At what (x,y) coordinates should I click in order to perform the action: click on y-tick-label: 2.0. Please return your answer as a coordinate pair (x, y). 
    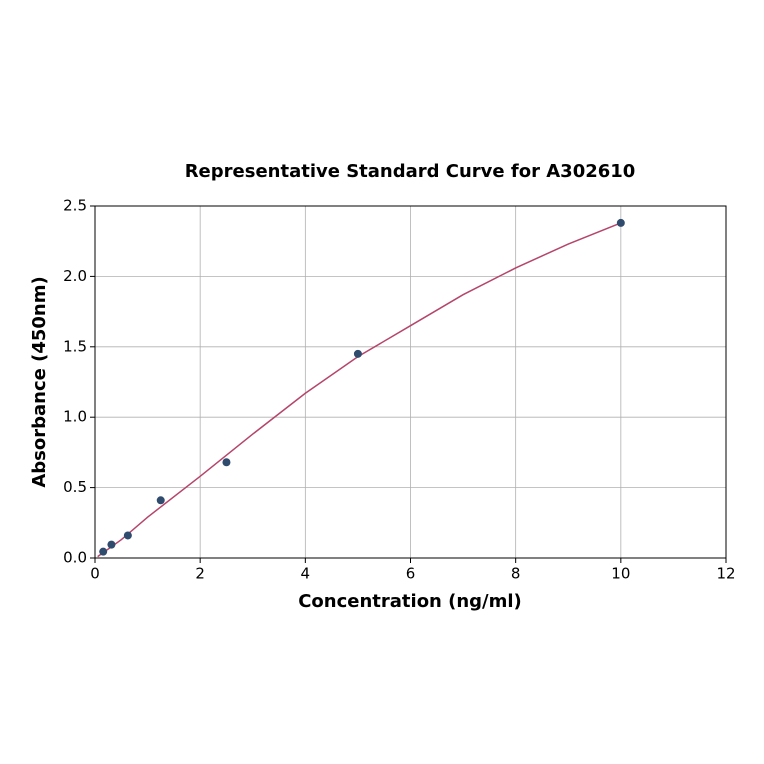
    Looking at the image, I should click on (75, 276).